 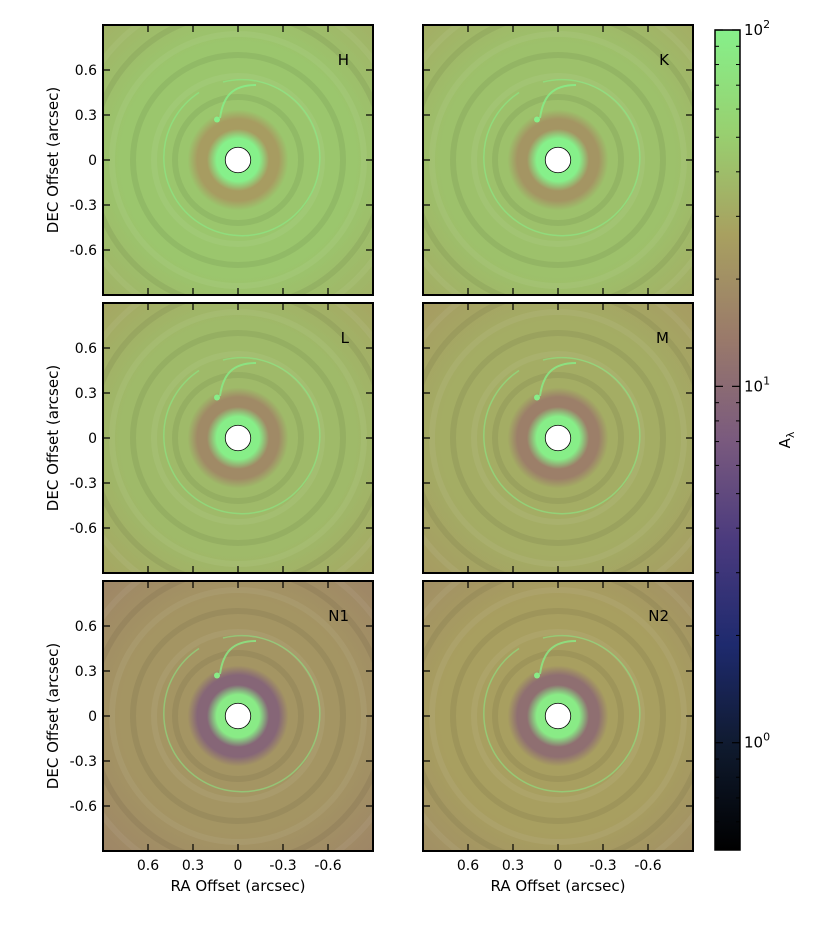 What do you see at coordinates (343, 60) in the screenshot?
I see `panel-band-label: H` at bounding box center [343, 60].